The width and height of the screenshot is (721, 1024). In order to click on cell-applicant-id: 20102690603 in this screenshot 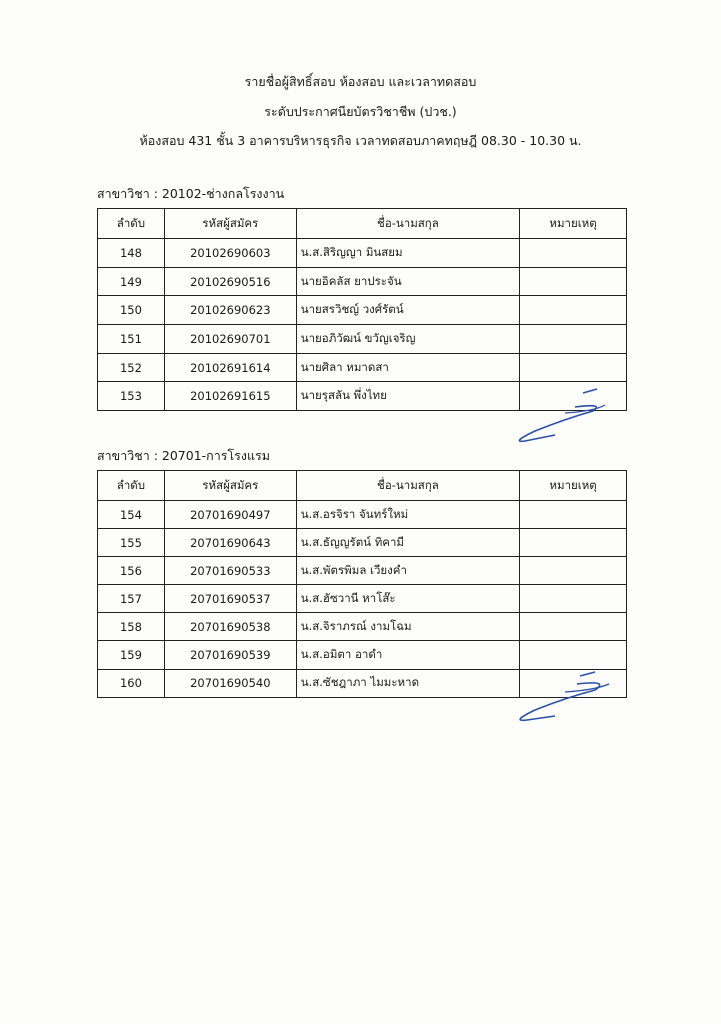, I will do `click(230, 253)`.